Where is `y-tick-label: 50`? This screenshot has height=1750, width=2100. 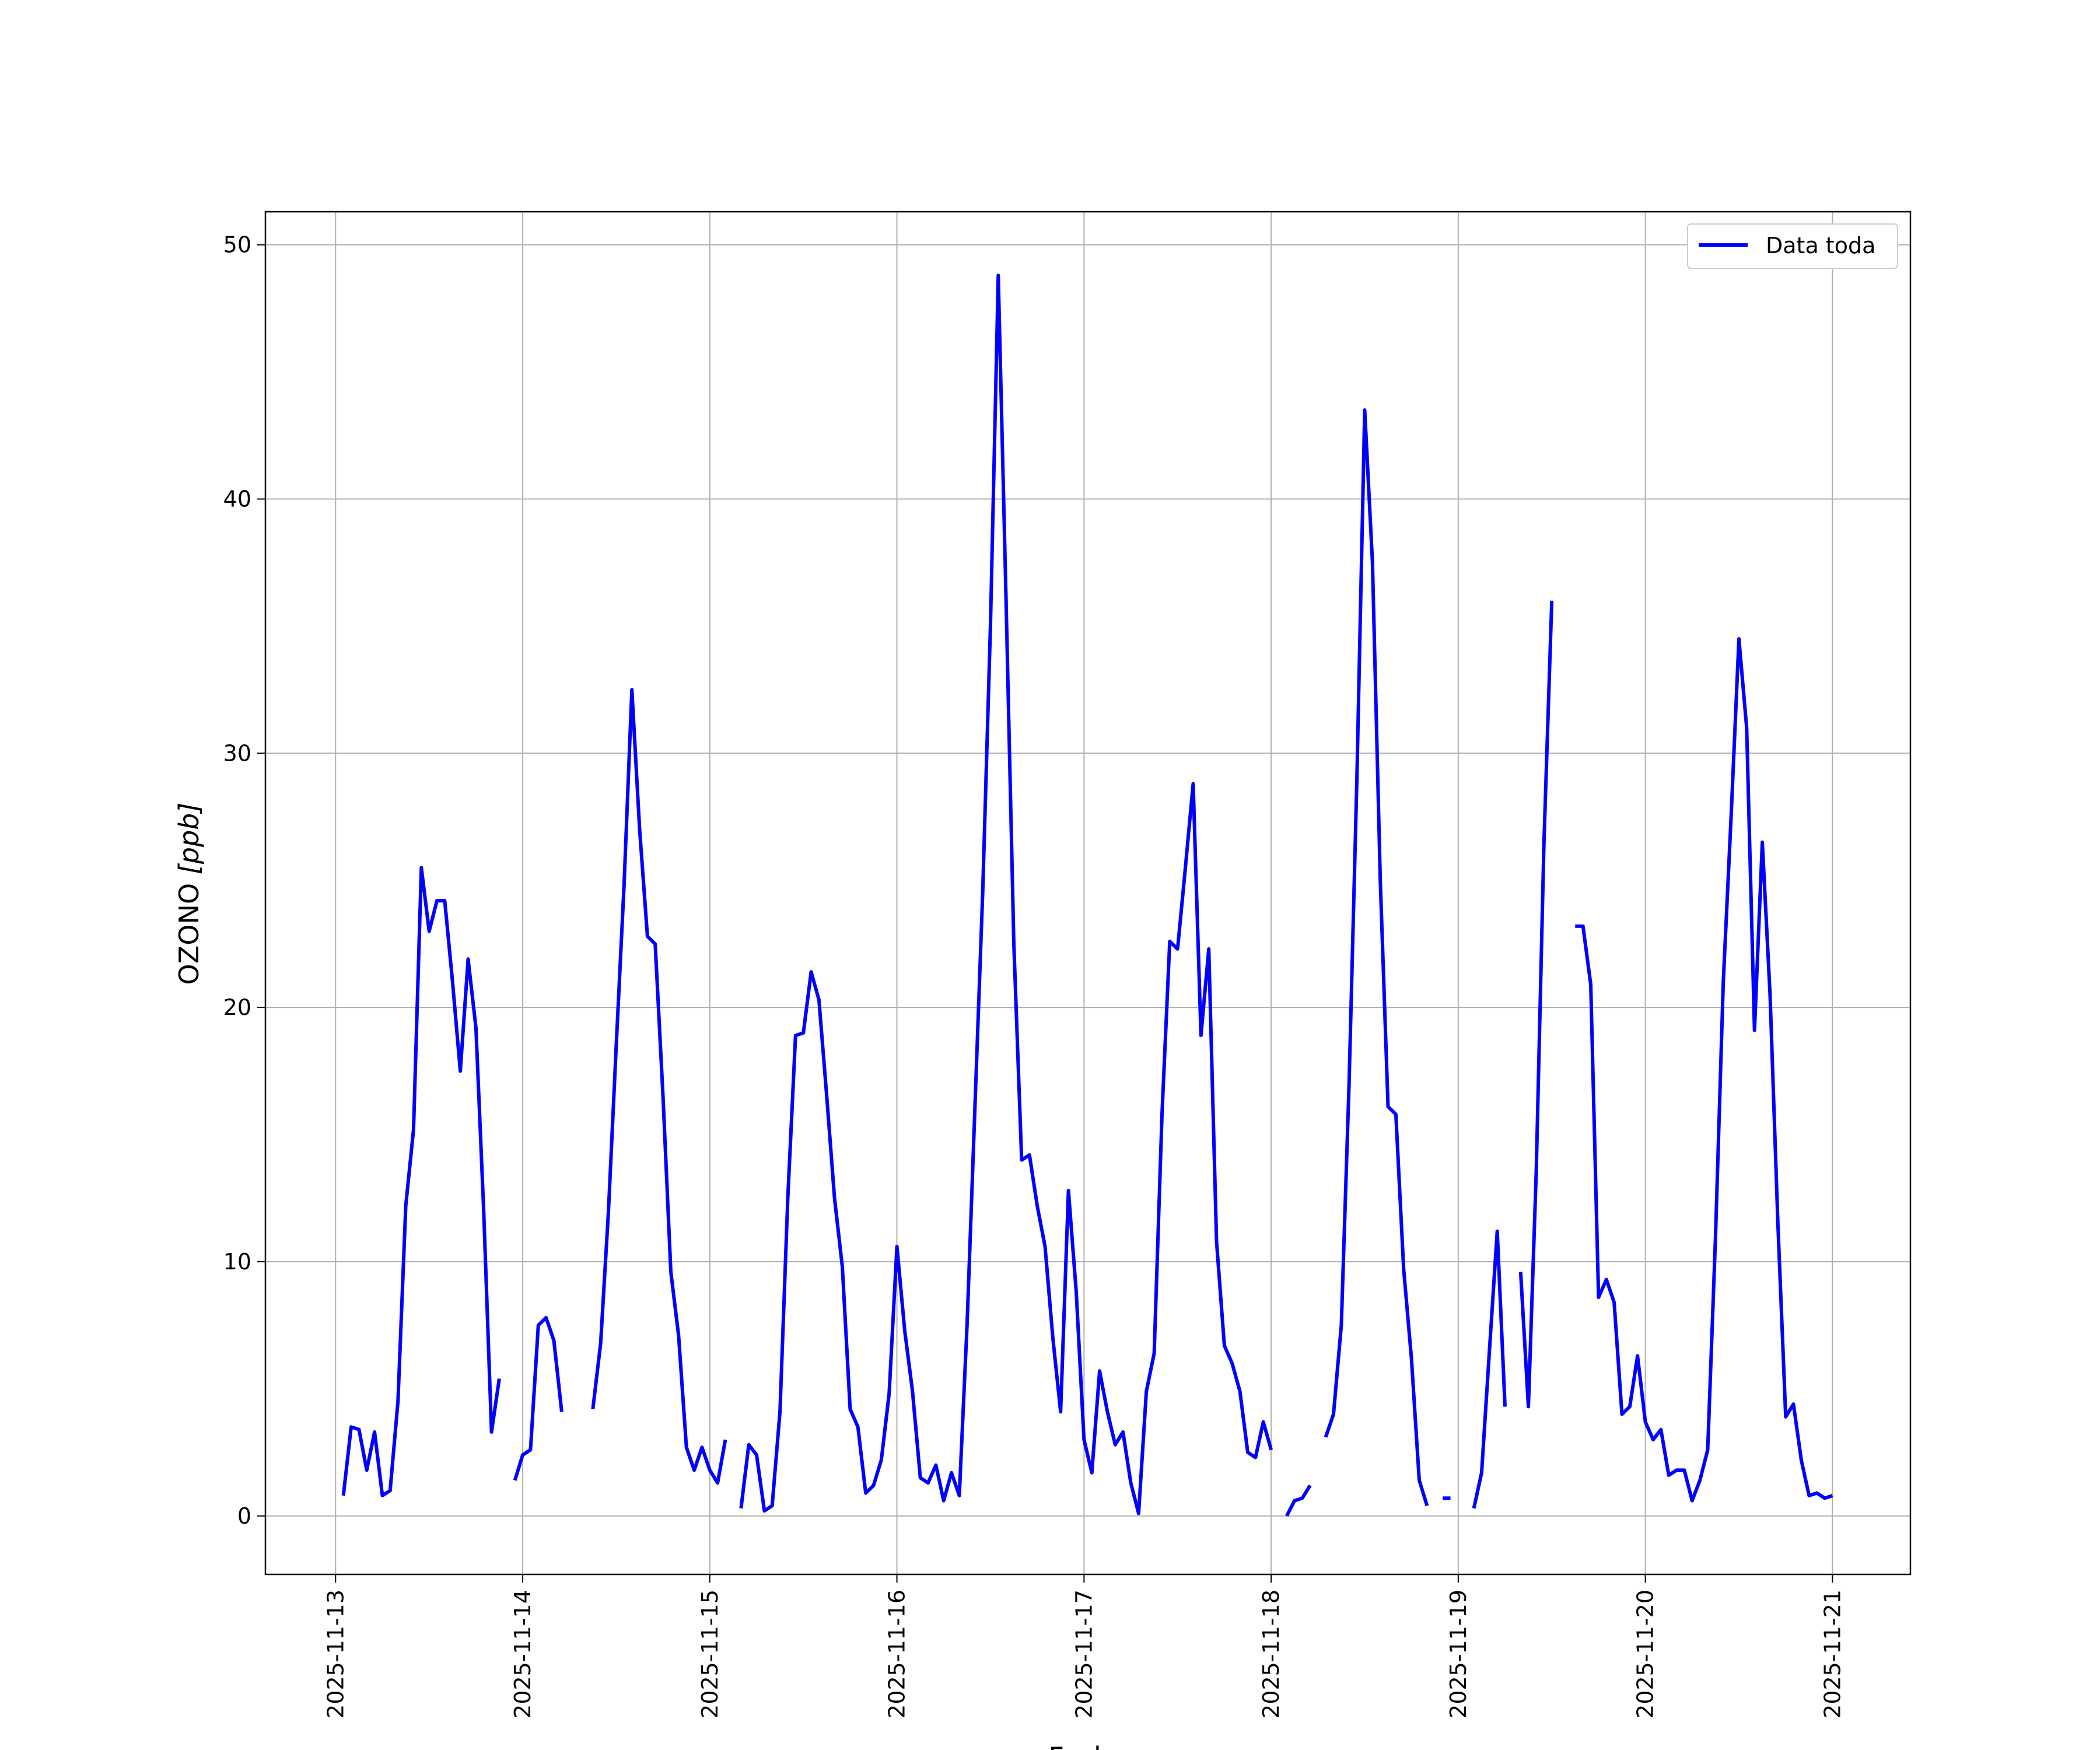 y-tick-label: 50 is located at coordinates (237, 245).